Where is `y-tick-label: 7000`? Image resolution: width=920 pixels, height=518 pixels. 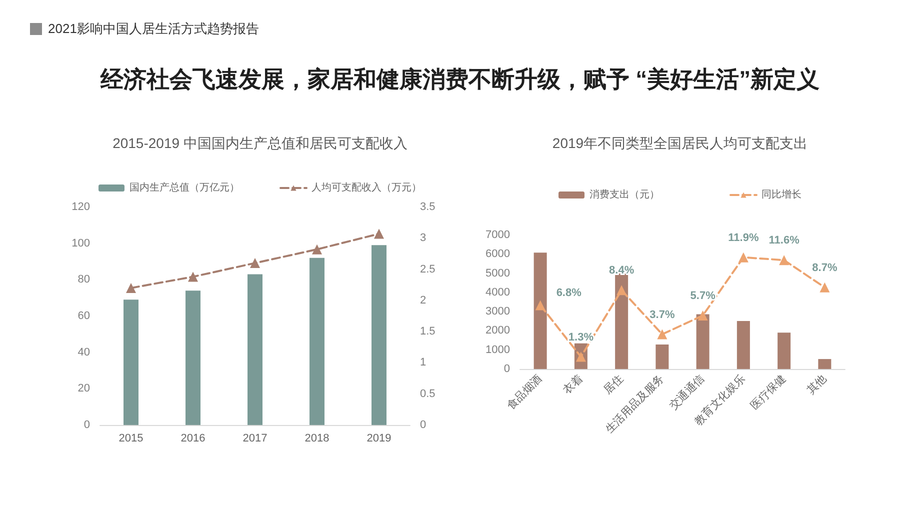
y-tick-label: 7000 is located at coordinates (498, 235).